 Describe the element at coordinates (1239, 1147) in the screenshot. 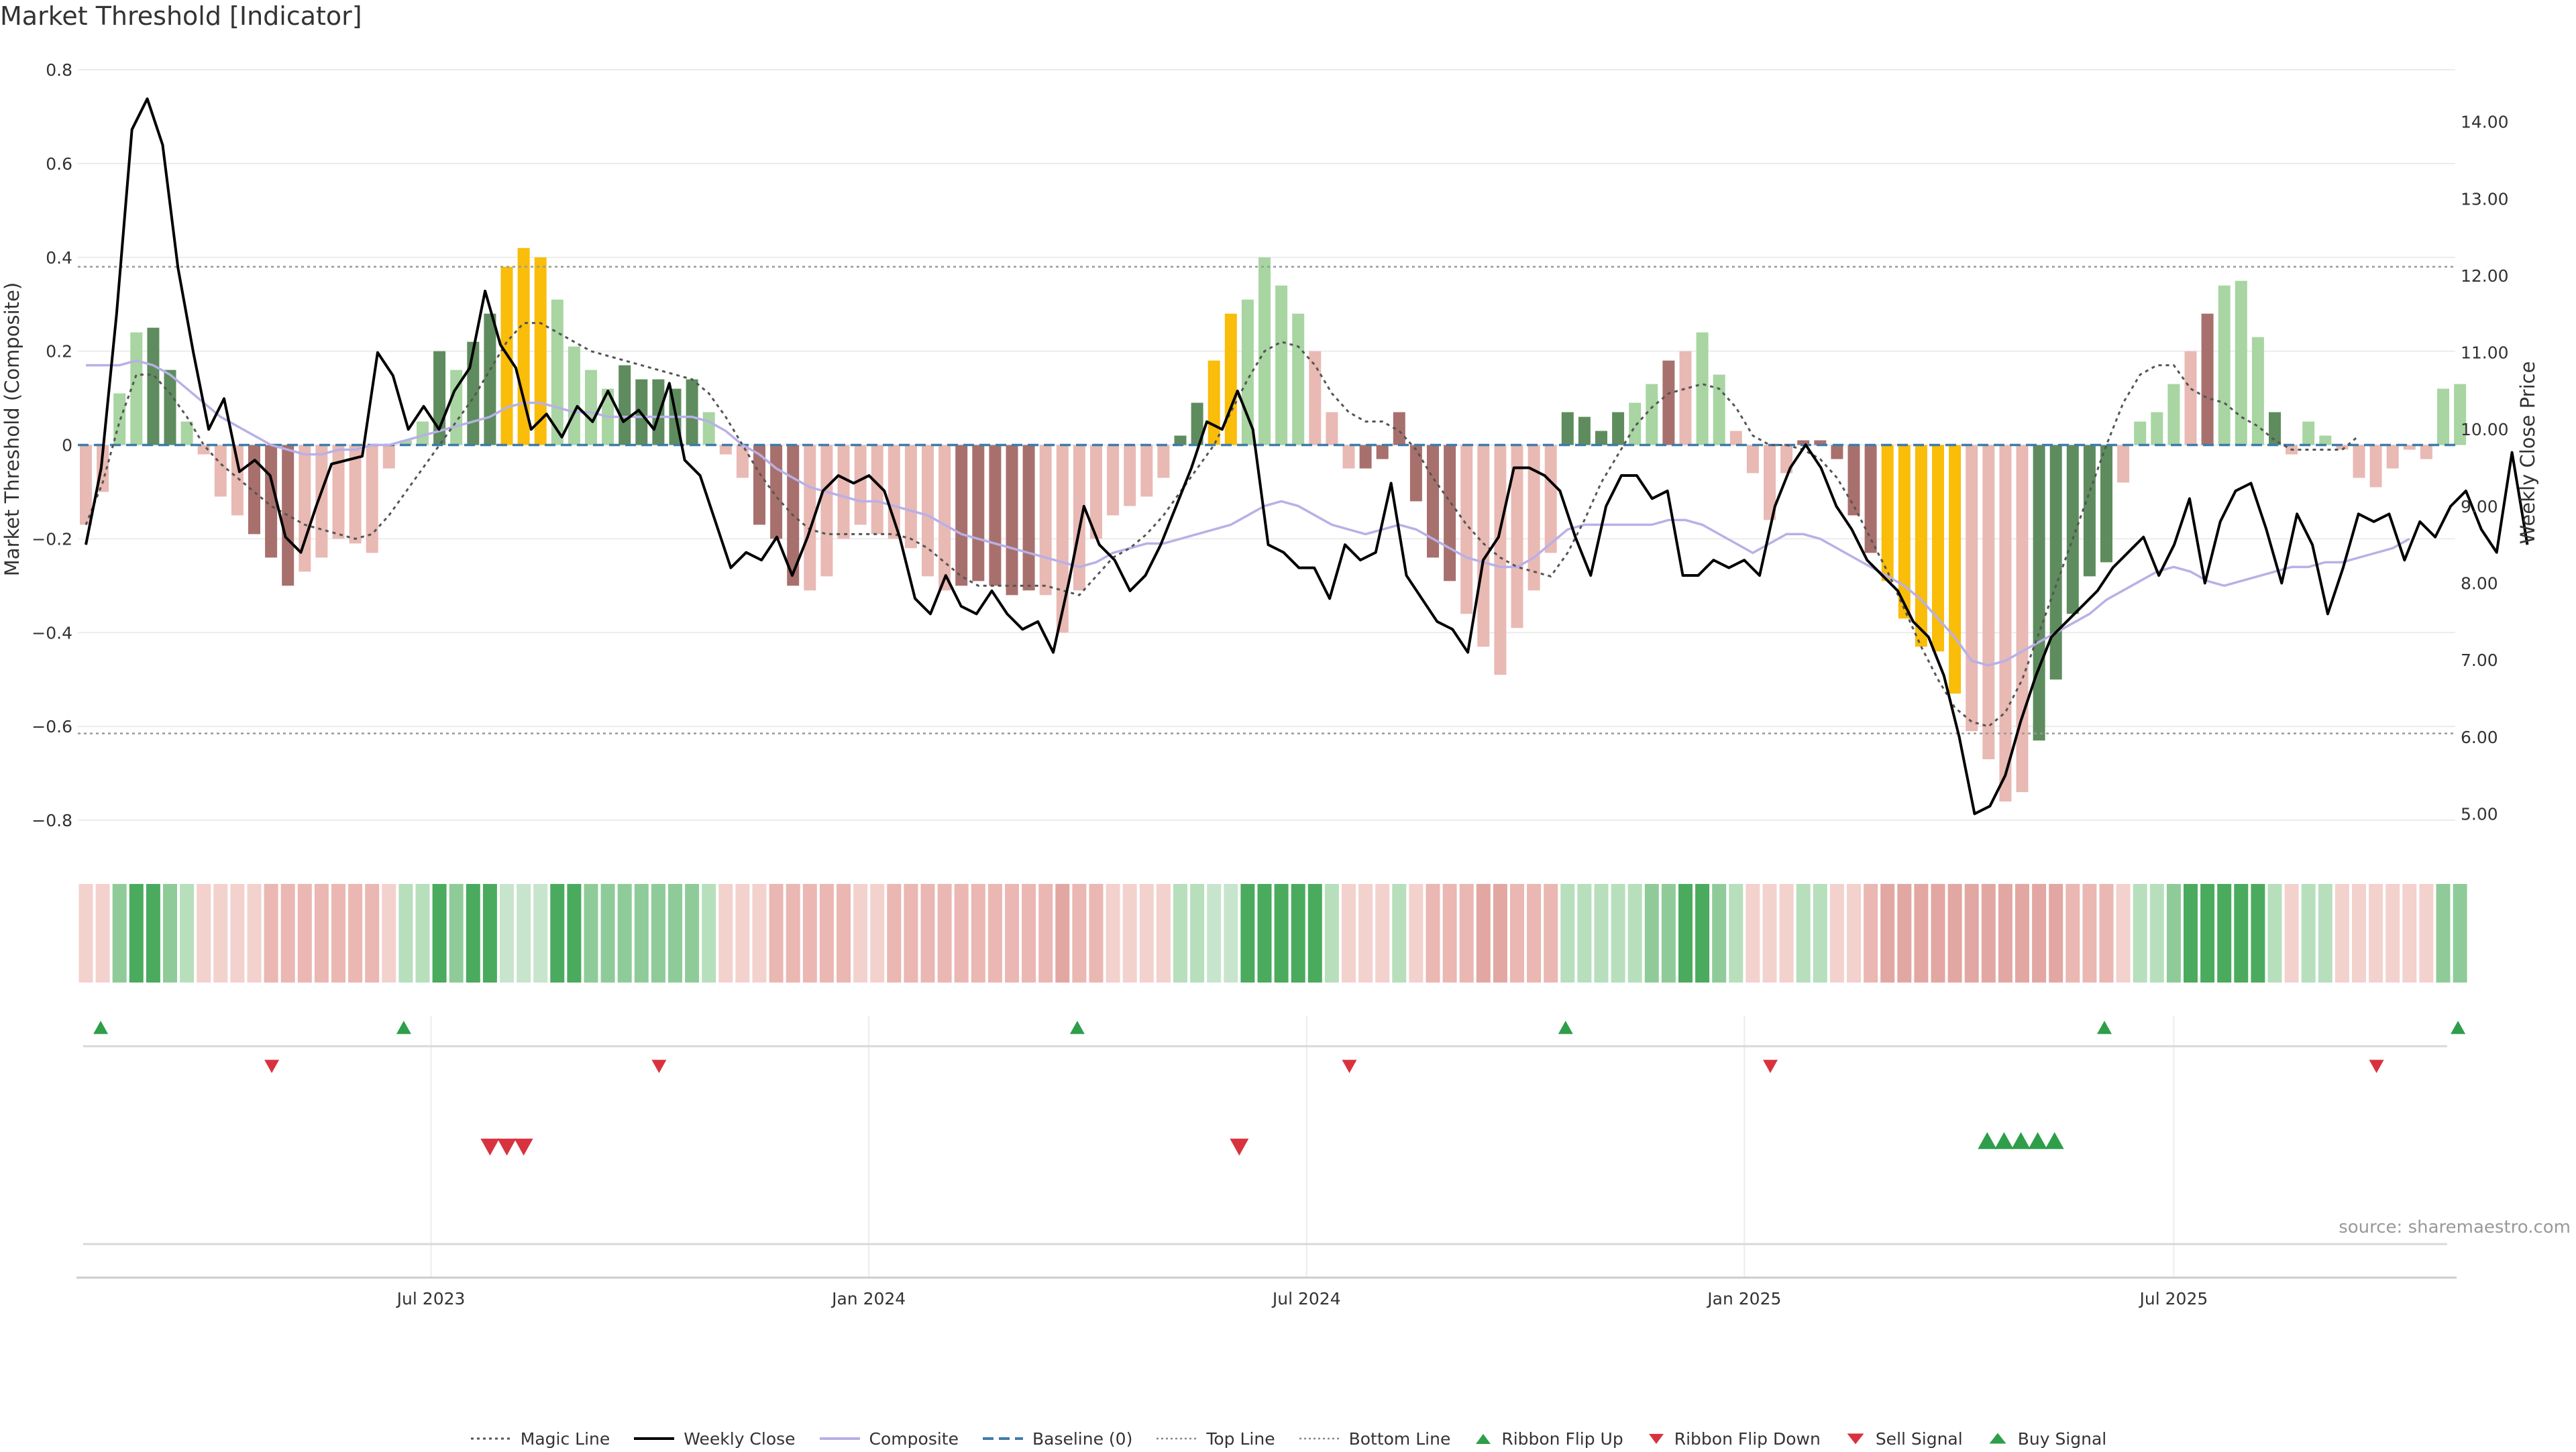

I see `sell-signal-marker` at that location.